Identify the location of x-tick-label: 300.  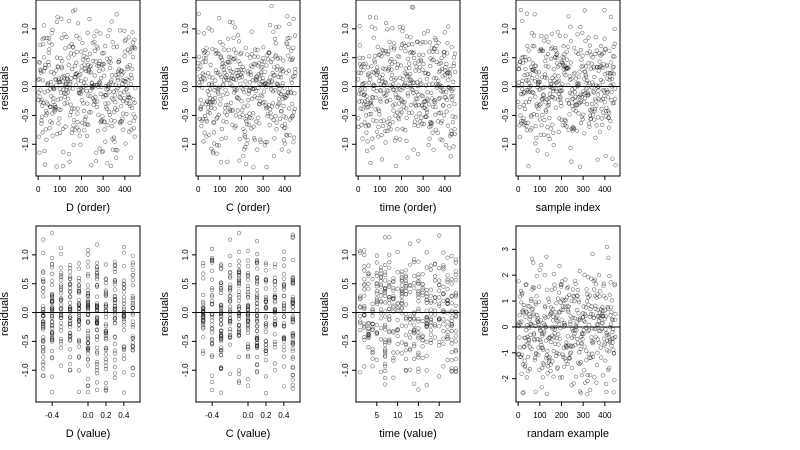
(103, 189).